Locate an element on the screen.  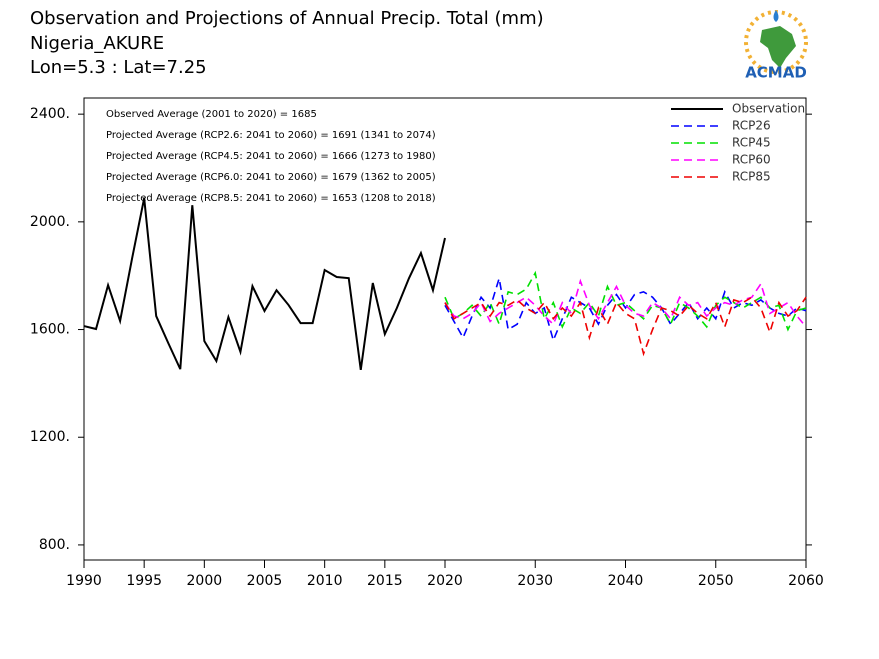
x-tick-label: 1990 is located at coordinates (84, 581).